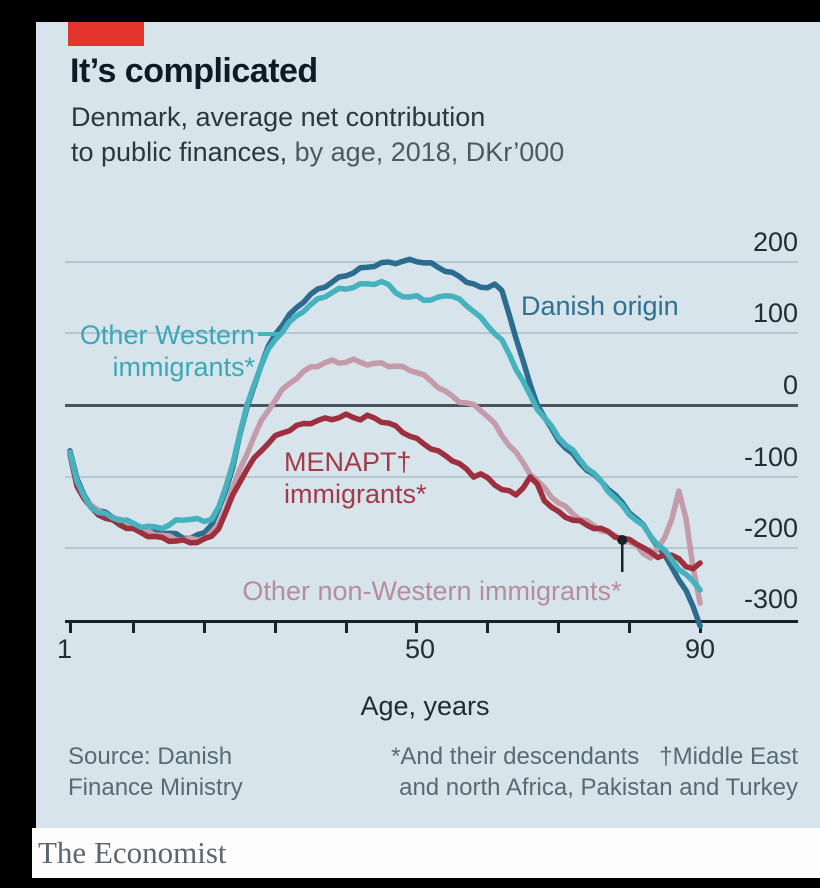  Describe the element at coordinates (155, 772) in the screenshot. I see `source-note: Source: Danish Finance Ministry` at that location.